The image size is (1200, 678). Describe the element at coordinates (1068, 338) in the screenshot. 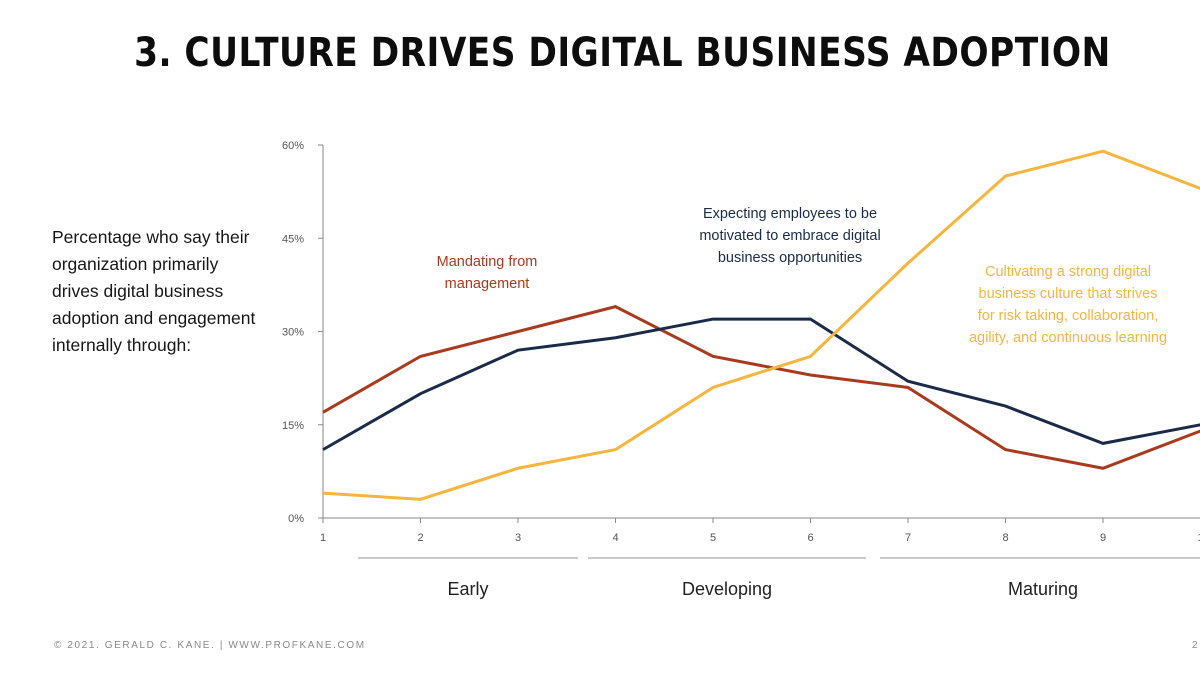

I see `annotation-cultivating: agility, and continuous learning` at that location.